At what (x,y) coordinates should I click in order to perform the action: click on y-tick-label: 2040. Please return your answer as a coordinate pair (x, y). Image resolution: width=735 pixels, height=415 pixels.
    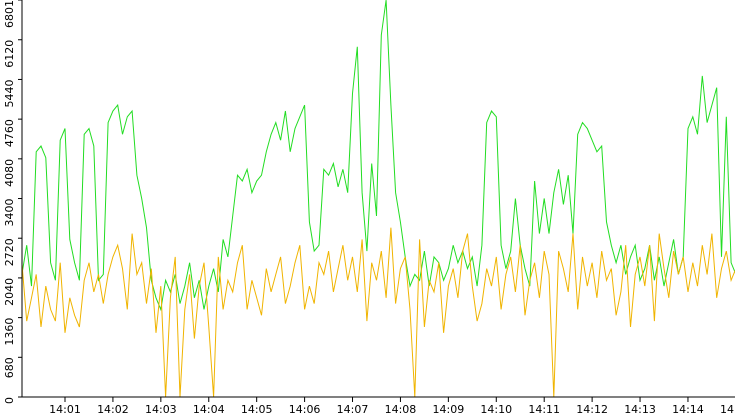
    Looking at the image, I should click on (9, 292).